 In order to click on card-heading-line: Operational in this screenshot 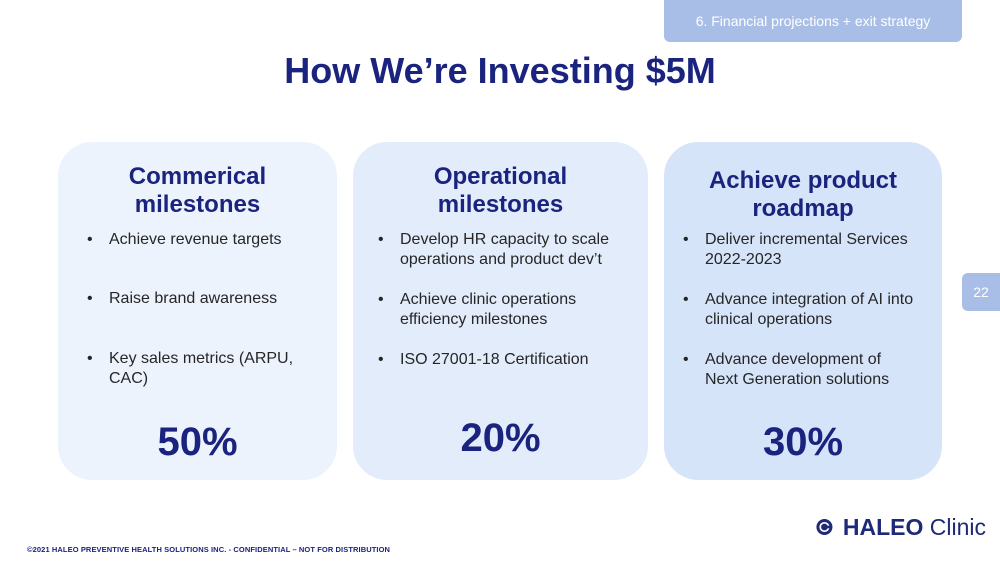, I will do `click(500, 176)`.